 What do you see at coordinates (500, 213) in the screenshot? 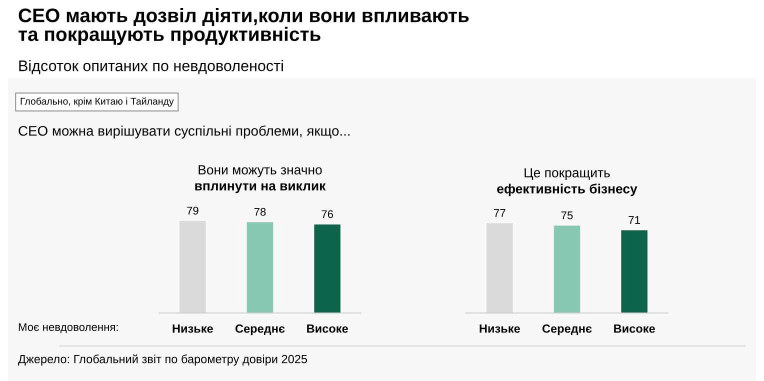
I see `data-label: 77` at bounding box center [500, 213].